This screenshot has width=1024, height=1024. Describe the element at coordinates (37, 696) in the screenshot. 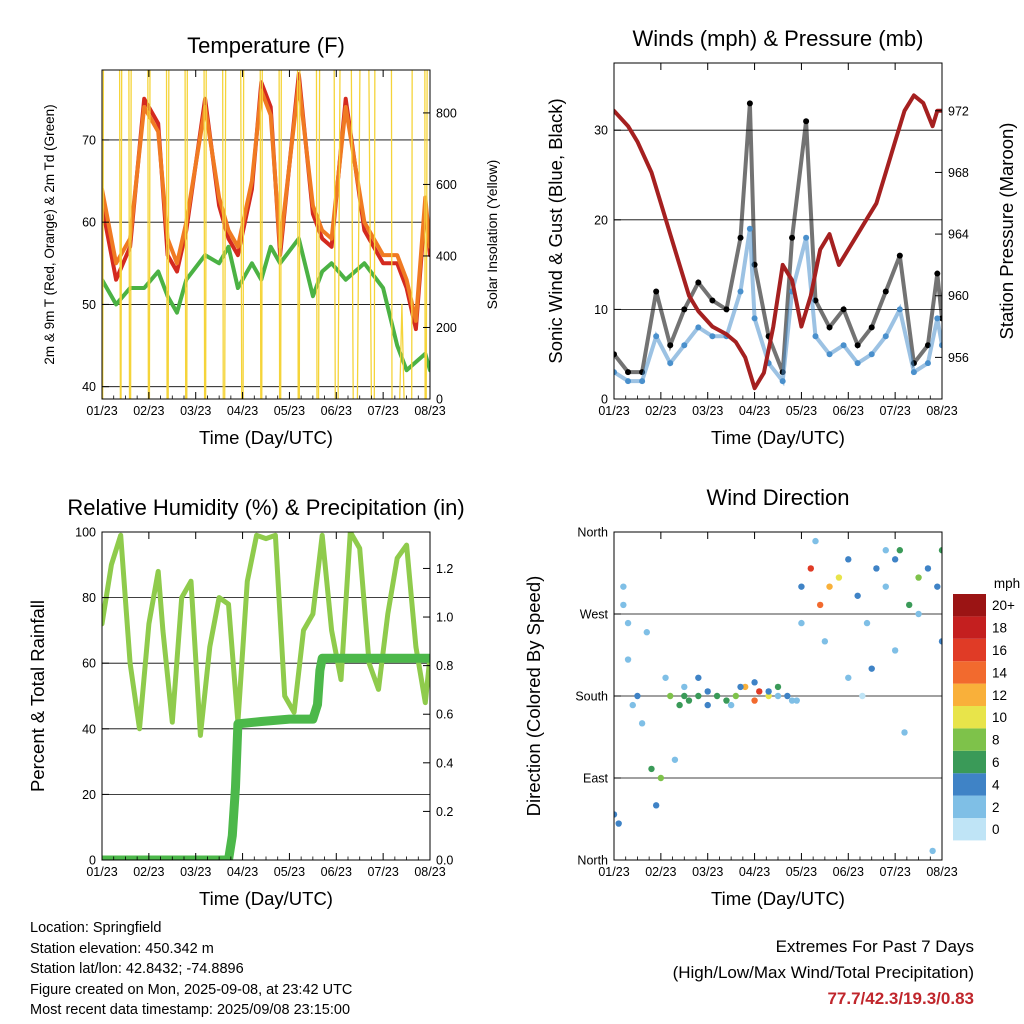

I see `y-axis-label: Percent & Total Rainfall` at that location.